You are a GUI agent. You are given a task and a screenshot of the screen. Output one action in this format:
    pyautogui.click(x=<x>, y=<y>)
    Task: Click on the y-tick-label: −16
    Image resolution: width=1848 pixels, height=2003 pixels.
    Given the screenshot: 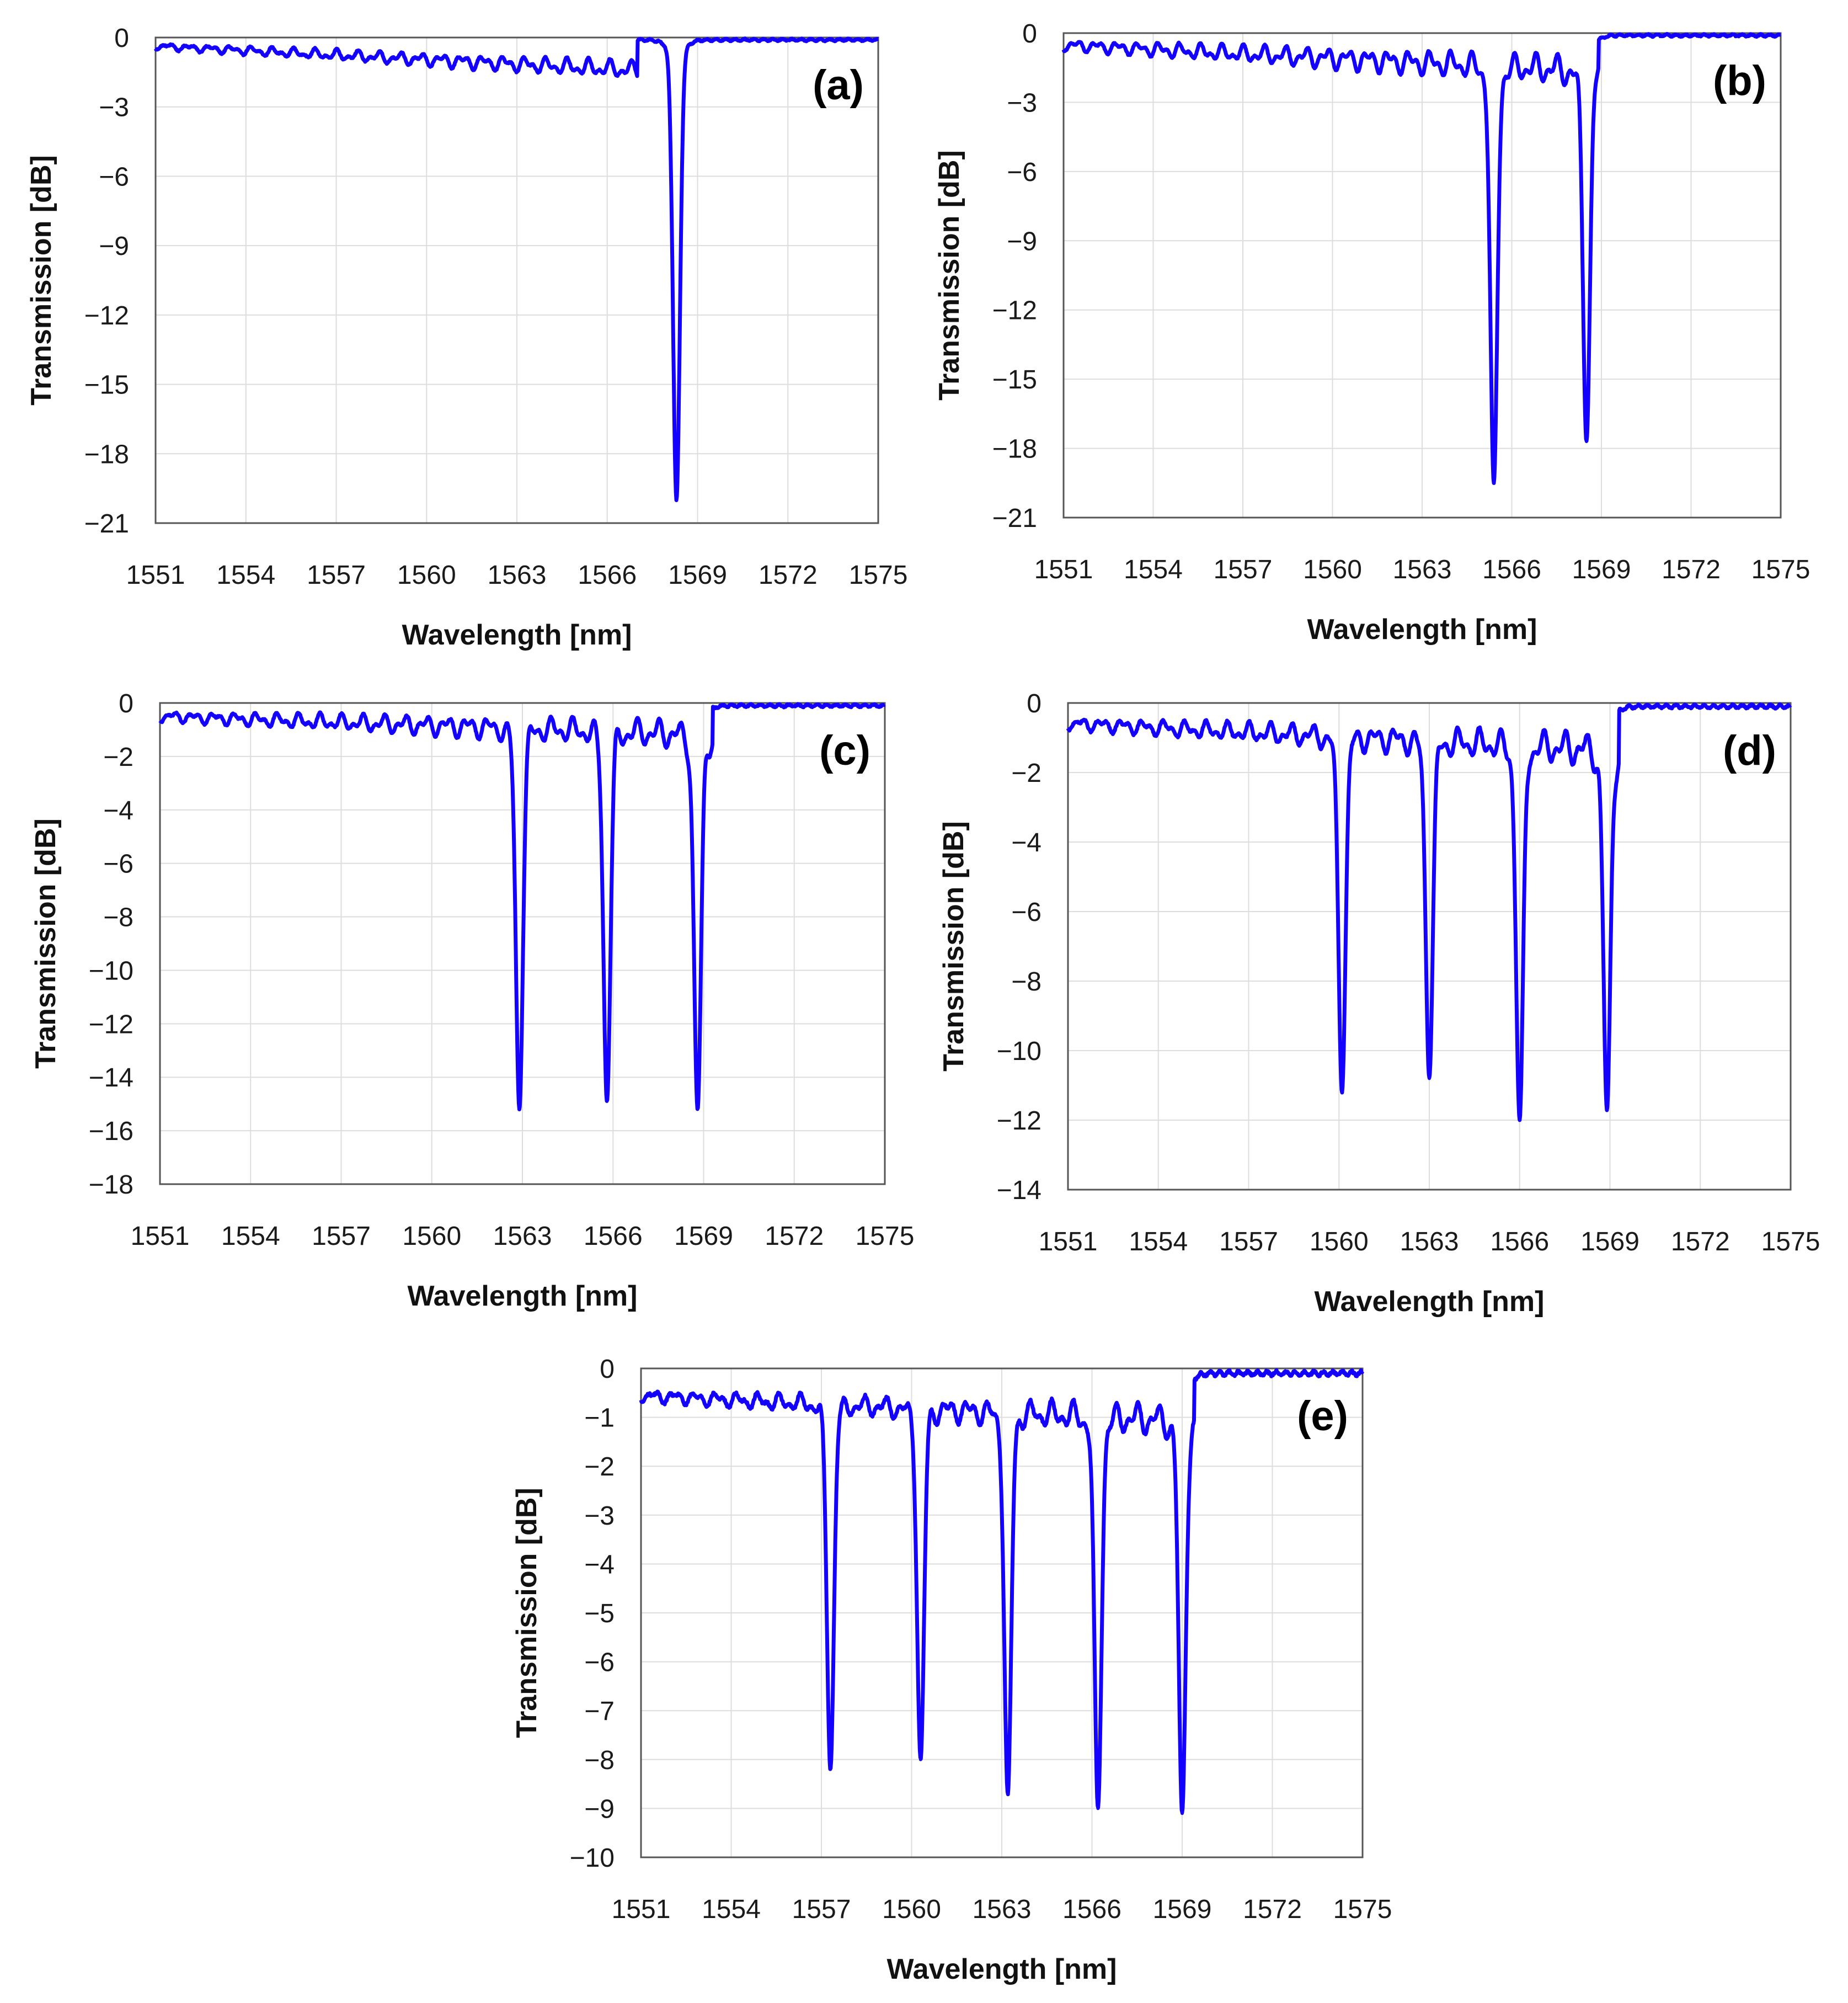 What is the action you would take?
    pyautogui.click(x=111, y=1131)
    